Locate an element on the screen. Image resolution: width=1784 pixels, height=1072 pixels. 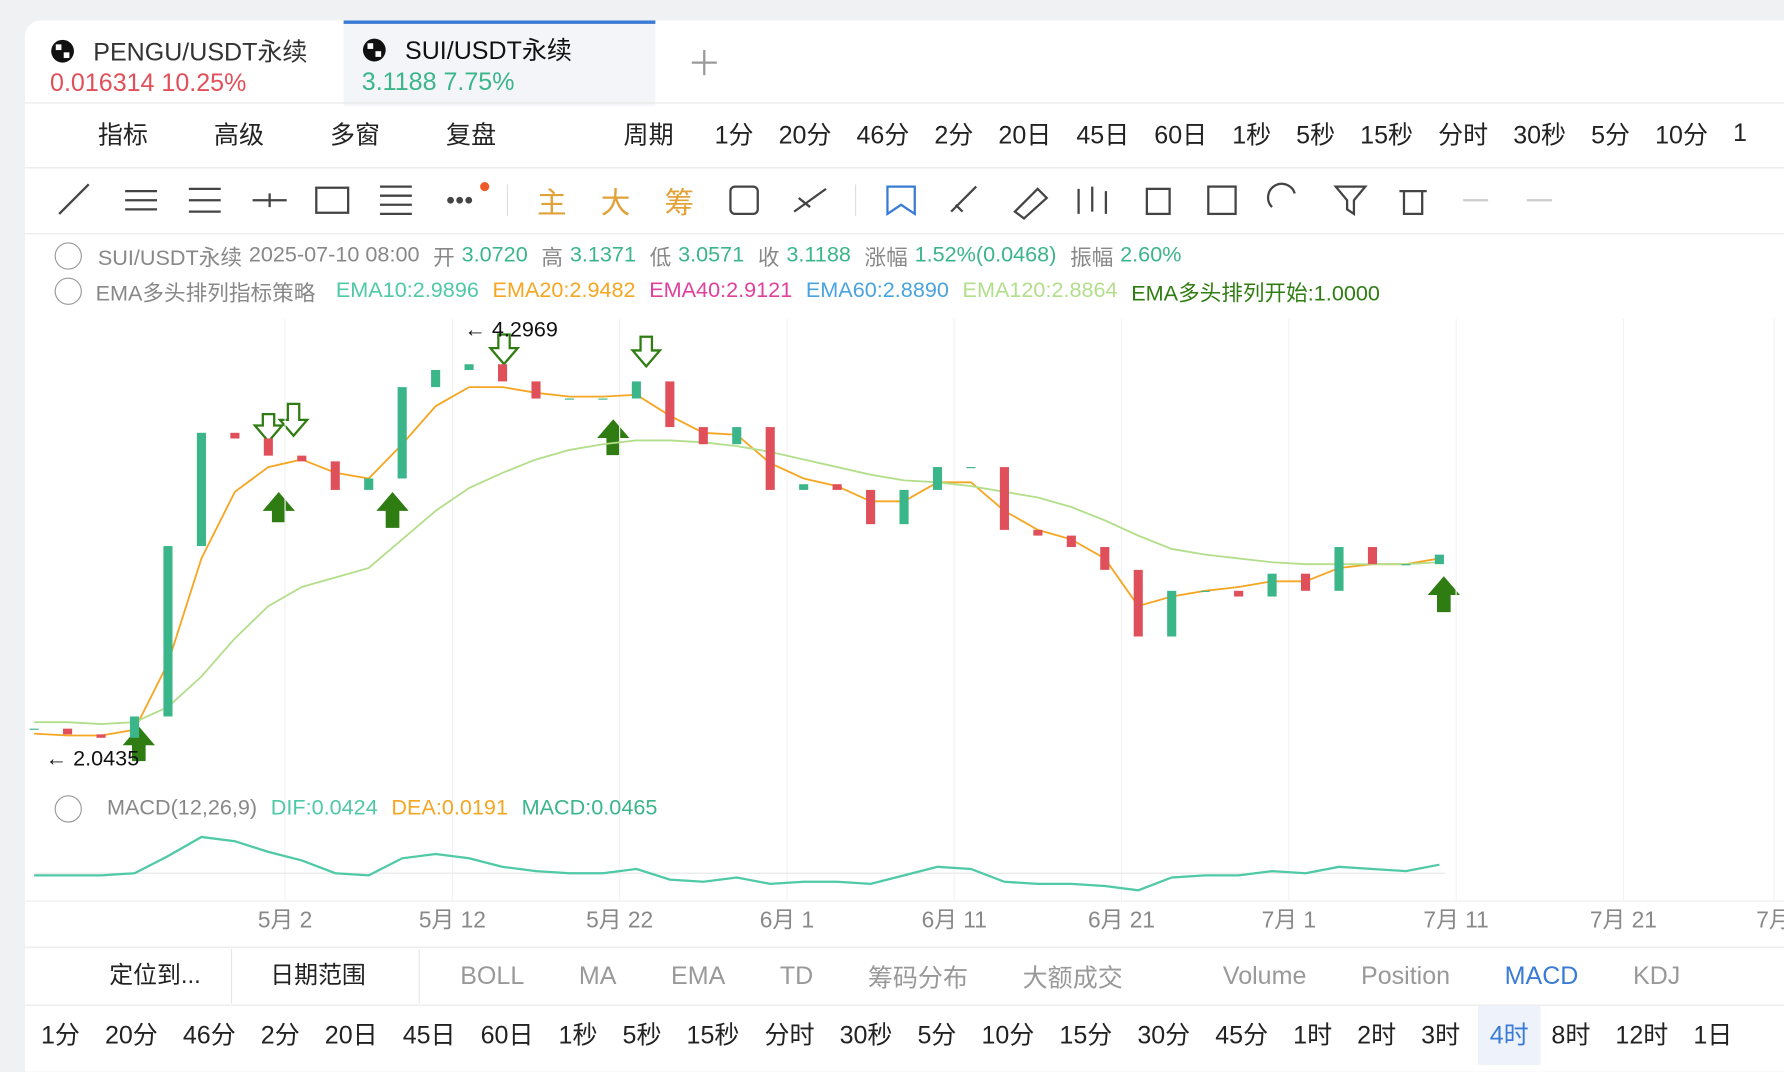
period-button: 8时 is located at coordinates (1571, 1035).